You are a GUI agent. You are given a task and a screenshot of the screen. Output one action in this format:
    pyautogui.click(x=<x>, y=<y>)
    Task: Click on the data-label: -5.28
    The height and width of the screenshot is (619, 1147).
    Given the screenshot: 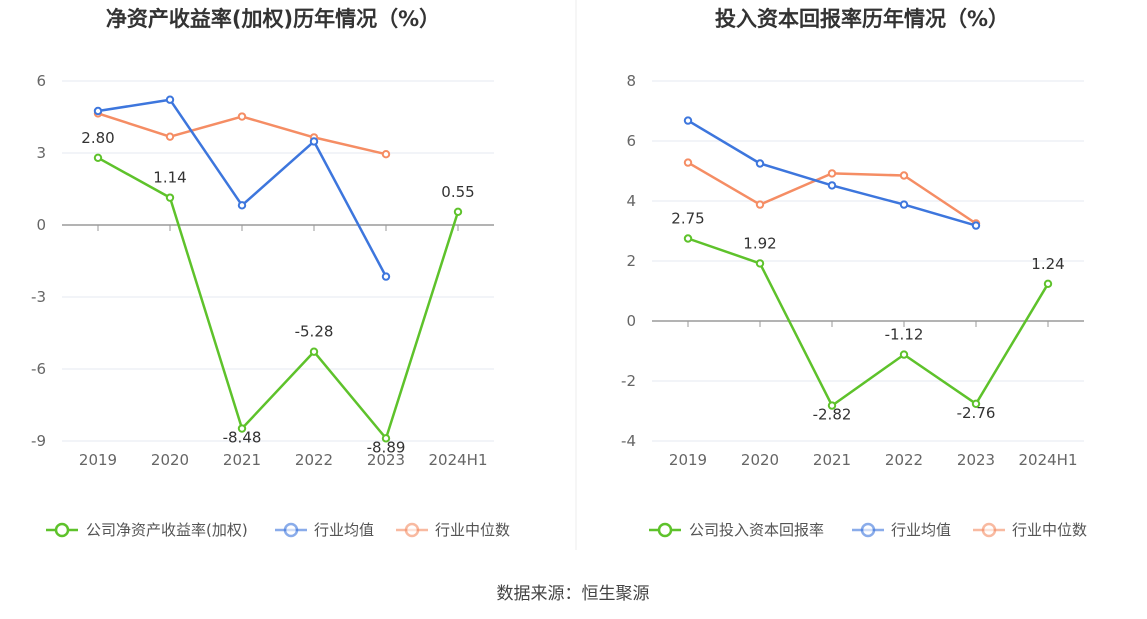 What is the action you would take?
    pyautogui.click(x=314, y=332)
    